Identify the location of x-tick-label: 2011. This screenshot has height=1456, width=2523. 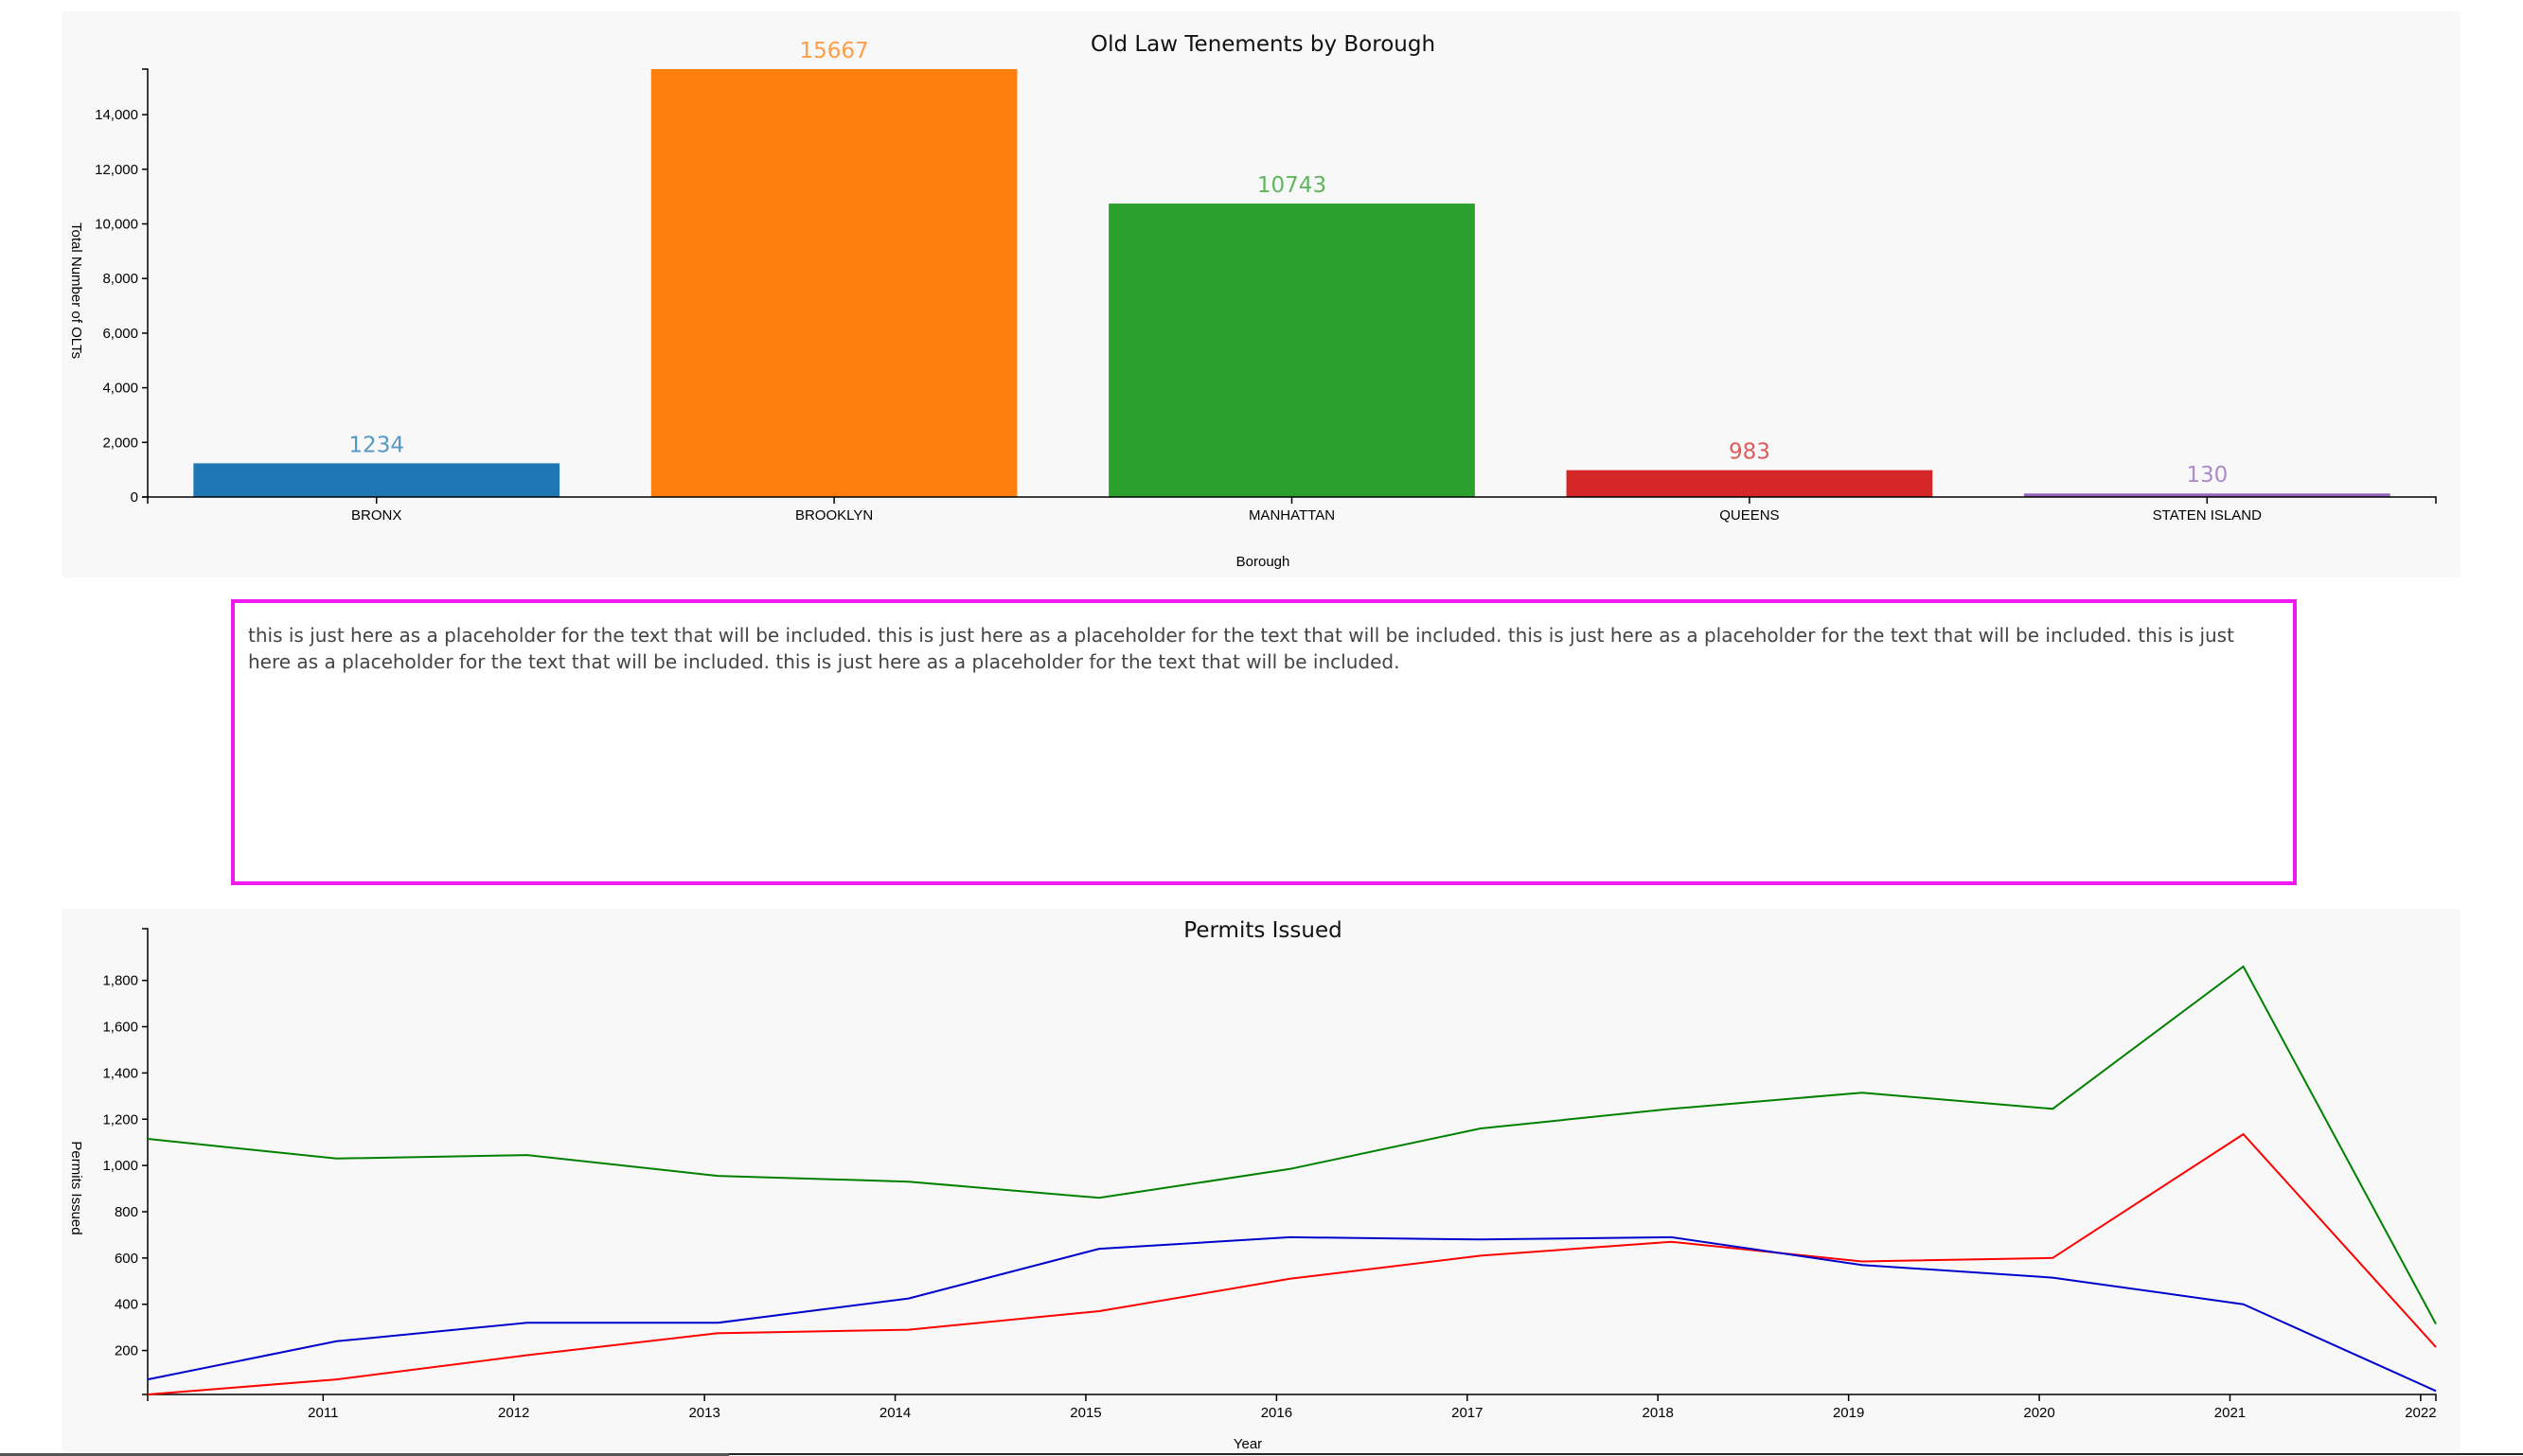
(323, 1413).